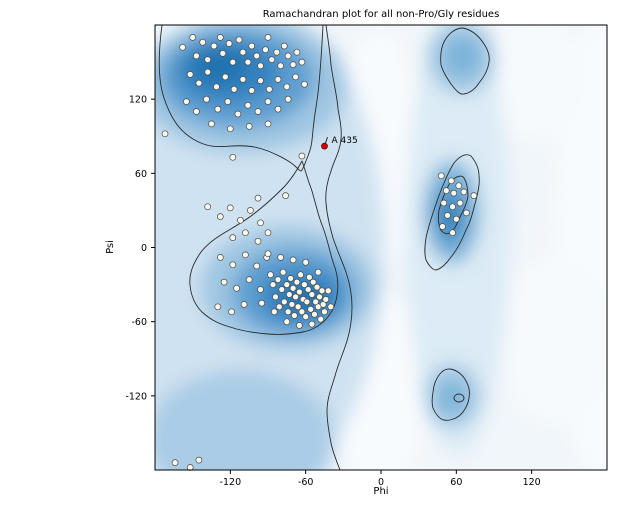 The image size is (641, 526). What do you see at coordinates (130, 248) in the screenshot?
I see `y-axis: -120 -60 0 60 120 Psi` at bounding box center [130, 248].